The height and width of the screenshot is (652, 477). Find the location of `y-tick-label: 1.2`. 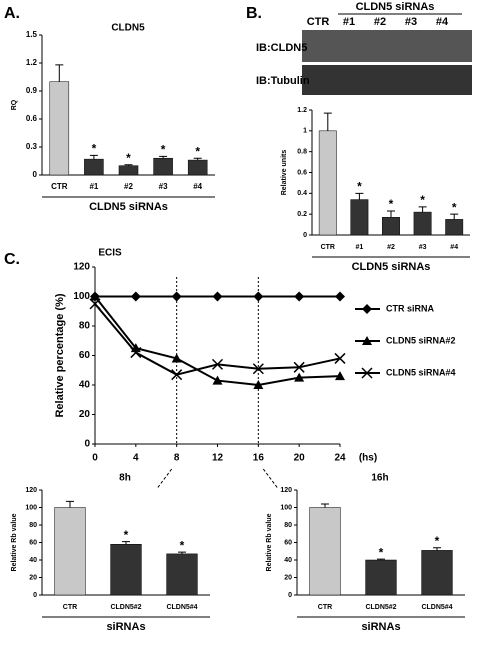

y-tick-label: 1.2 is located at coordinates (302, 110).